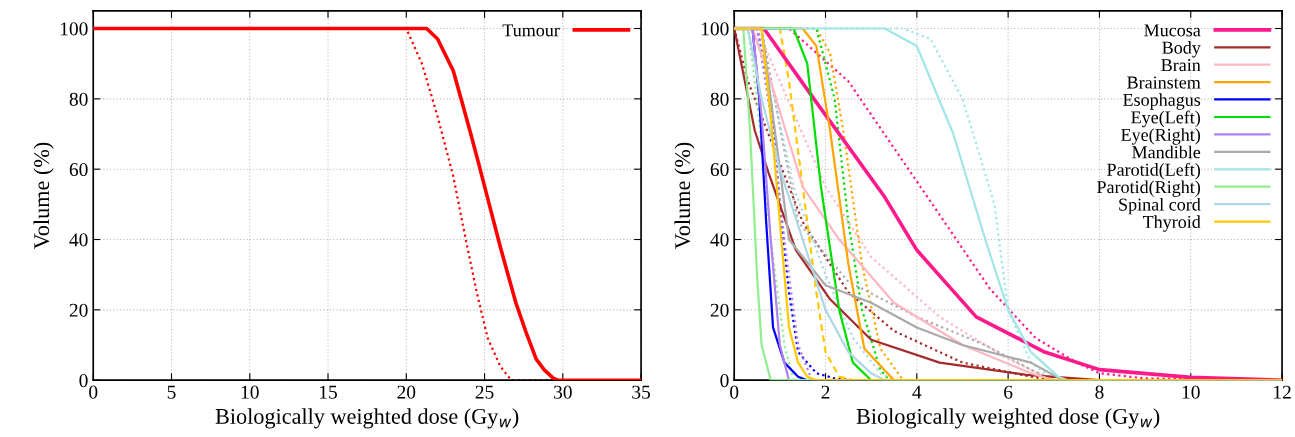  What do you see at coordinates (1171, 223) in the screenshot?
I see `legend-label: Thyroid` at bounding box center [1171, 223].